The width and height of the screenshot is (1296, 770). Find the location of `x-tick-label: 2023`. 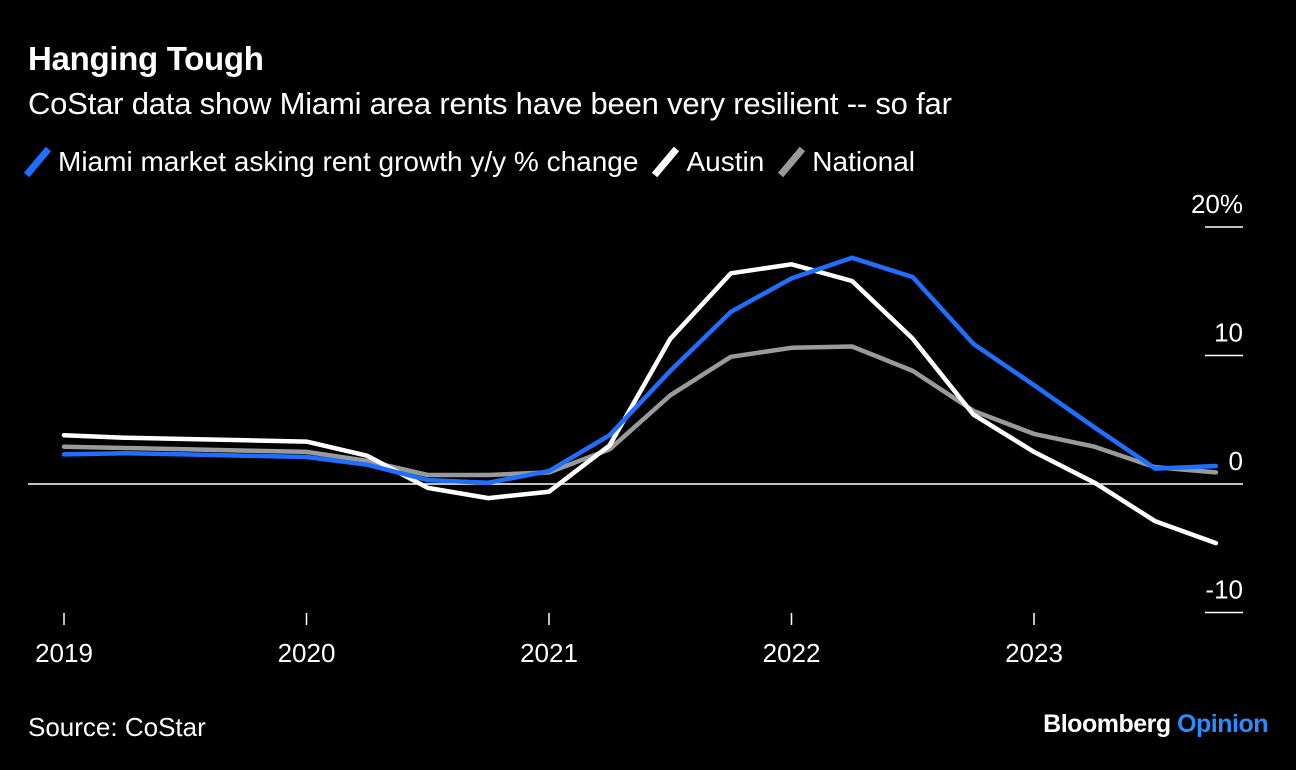

x-tick-label: 2023 is located at coordinates (1034, 653).